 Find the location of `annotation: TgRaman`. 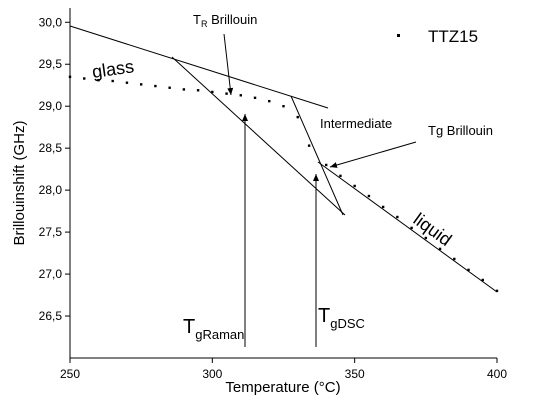

annotation: TgRaman is located at coordinates (213, 329).